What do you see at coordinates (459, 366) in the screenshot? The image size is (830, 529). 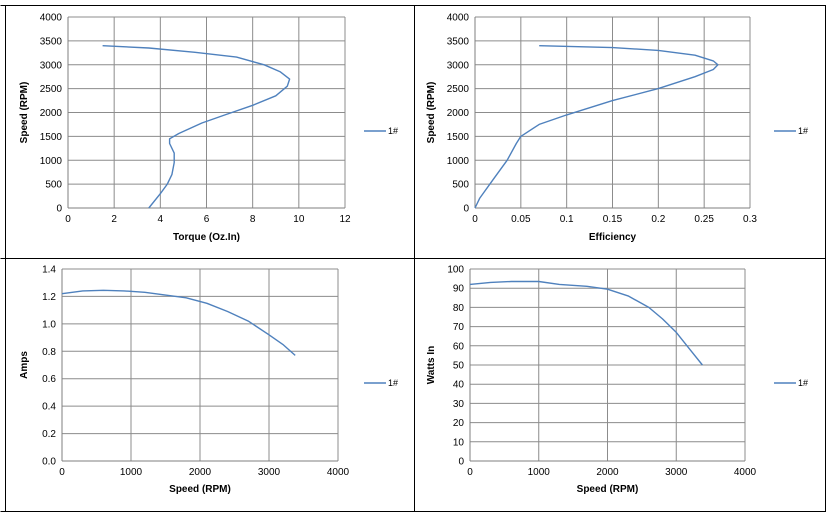 I see `y-tick-label: 50` at bounding box center [459, 366].